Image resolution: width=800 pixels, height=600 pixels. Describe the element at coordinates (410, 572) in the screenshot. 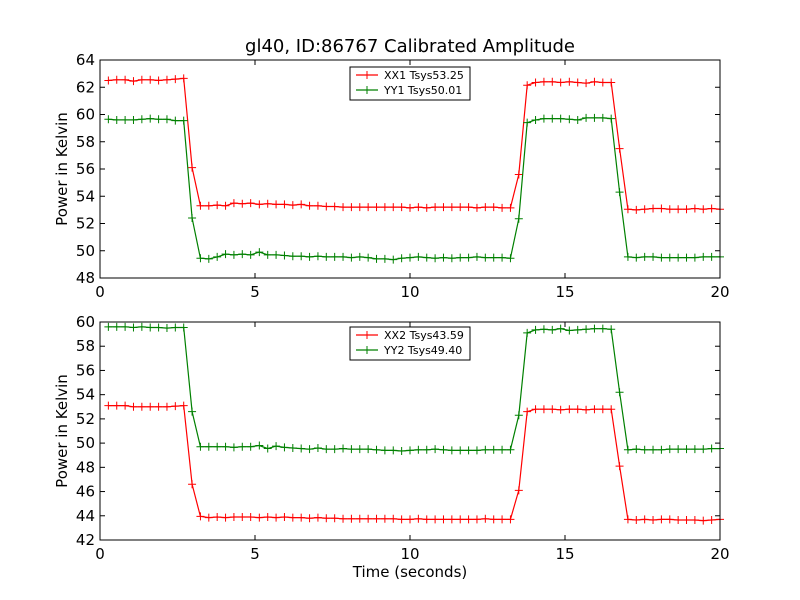

I see `x-axis-label: Time (seconds)` at that location.